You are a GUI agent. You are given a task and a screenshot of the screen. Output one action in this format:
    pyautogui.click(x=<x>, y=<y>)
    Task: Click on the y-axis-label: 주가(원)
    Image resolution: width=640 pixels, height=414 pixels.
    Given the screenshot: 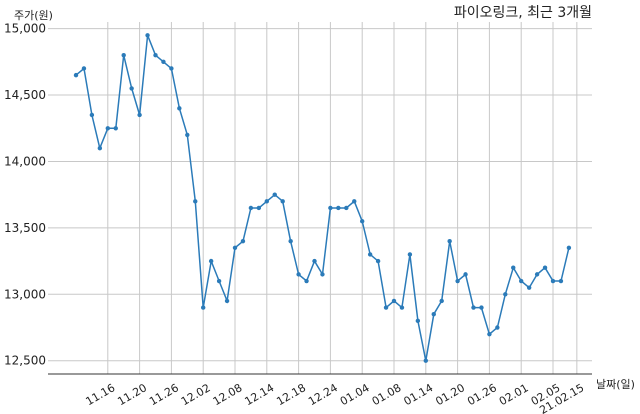 What is the action you would take?
    pyautogui.click(x=33, y=15)
    